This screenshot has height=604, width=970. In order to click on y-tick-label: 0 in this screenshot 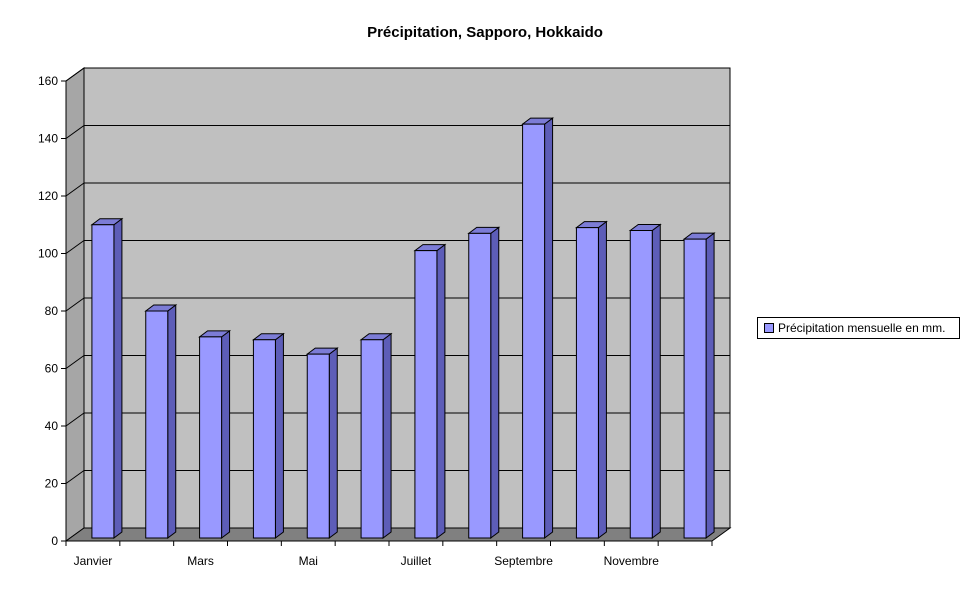, I will do `click(54, 541)`.